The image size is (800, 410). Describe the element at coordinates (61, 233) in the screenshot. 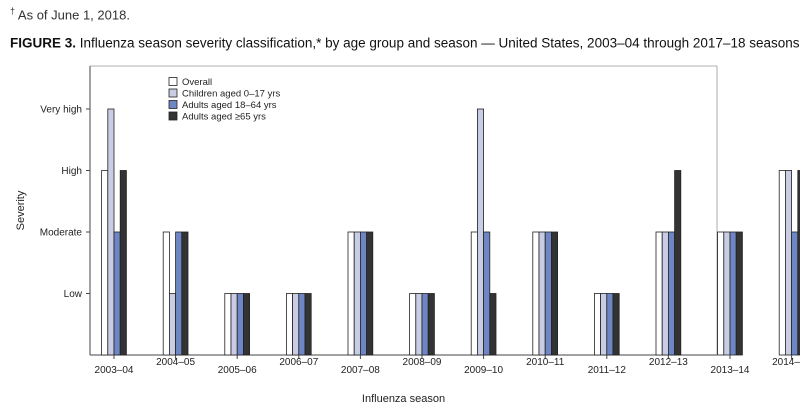

I see `y-tick-label: Moderate` at that location.